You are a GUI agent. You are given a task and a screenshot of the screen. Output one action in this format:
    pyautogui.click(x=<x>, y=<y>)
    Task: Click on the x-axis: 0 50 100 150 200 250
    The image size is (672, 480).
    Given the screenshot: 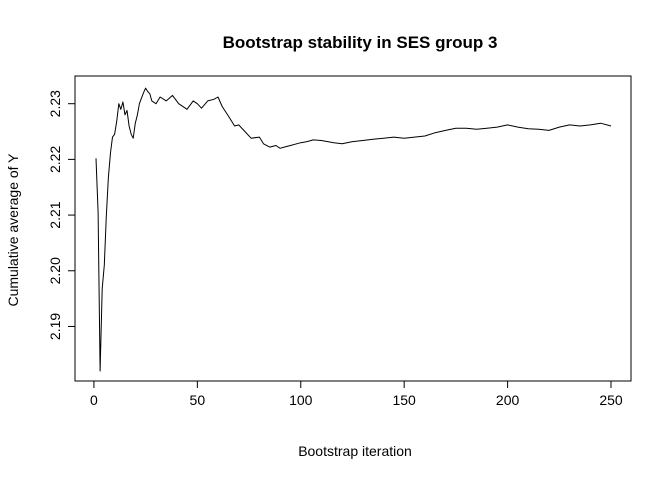 What is the action you would take?
    pyautogui.click(x=356, y=394)
    